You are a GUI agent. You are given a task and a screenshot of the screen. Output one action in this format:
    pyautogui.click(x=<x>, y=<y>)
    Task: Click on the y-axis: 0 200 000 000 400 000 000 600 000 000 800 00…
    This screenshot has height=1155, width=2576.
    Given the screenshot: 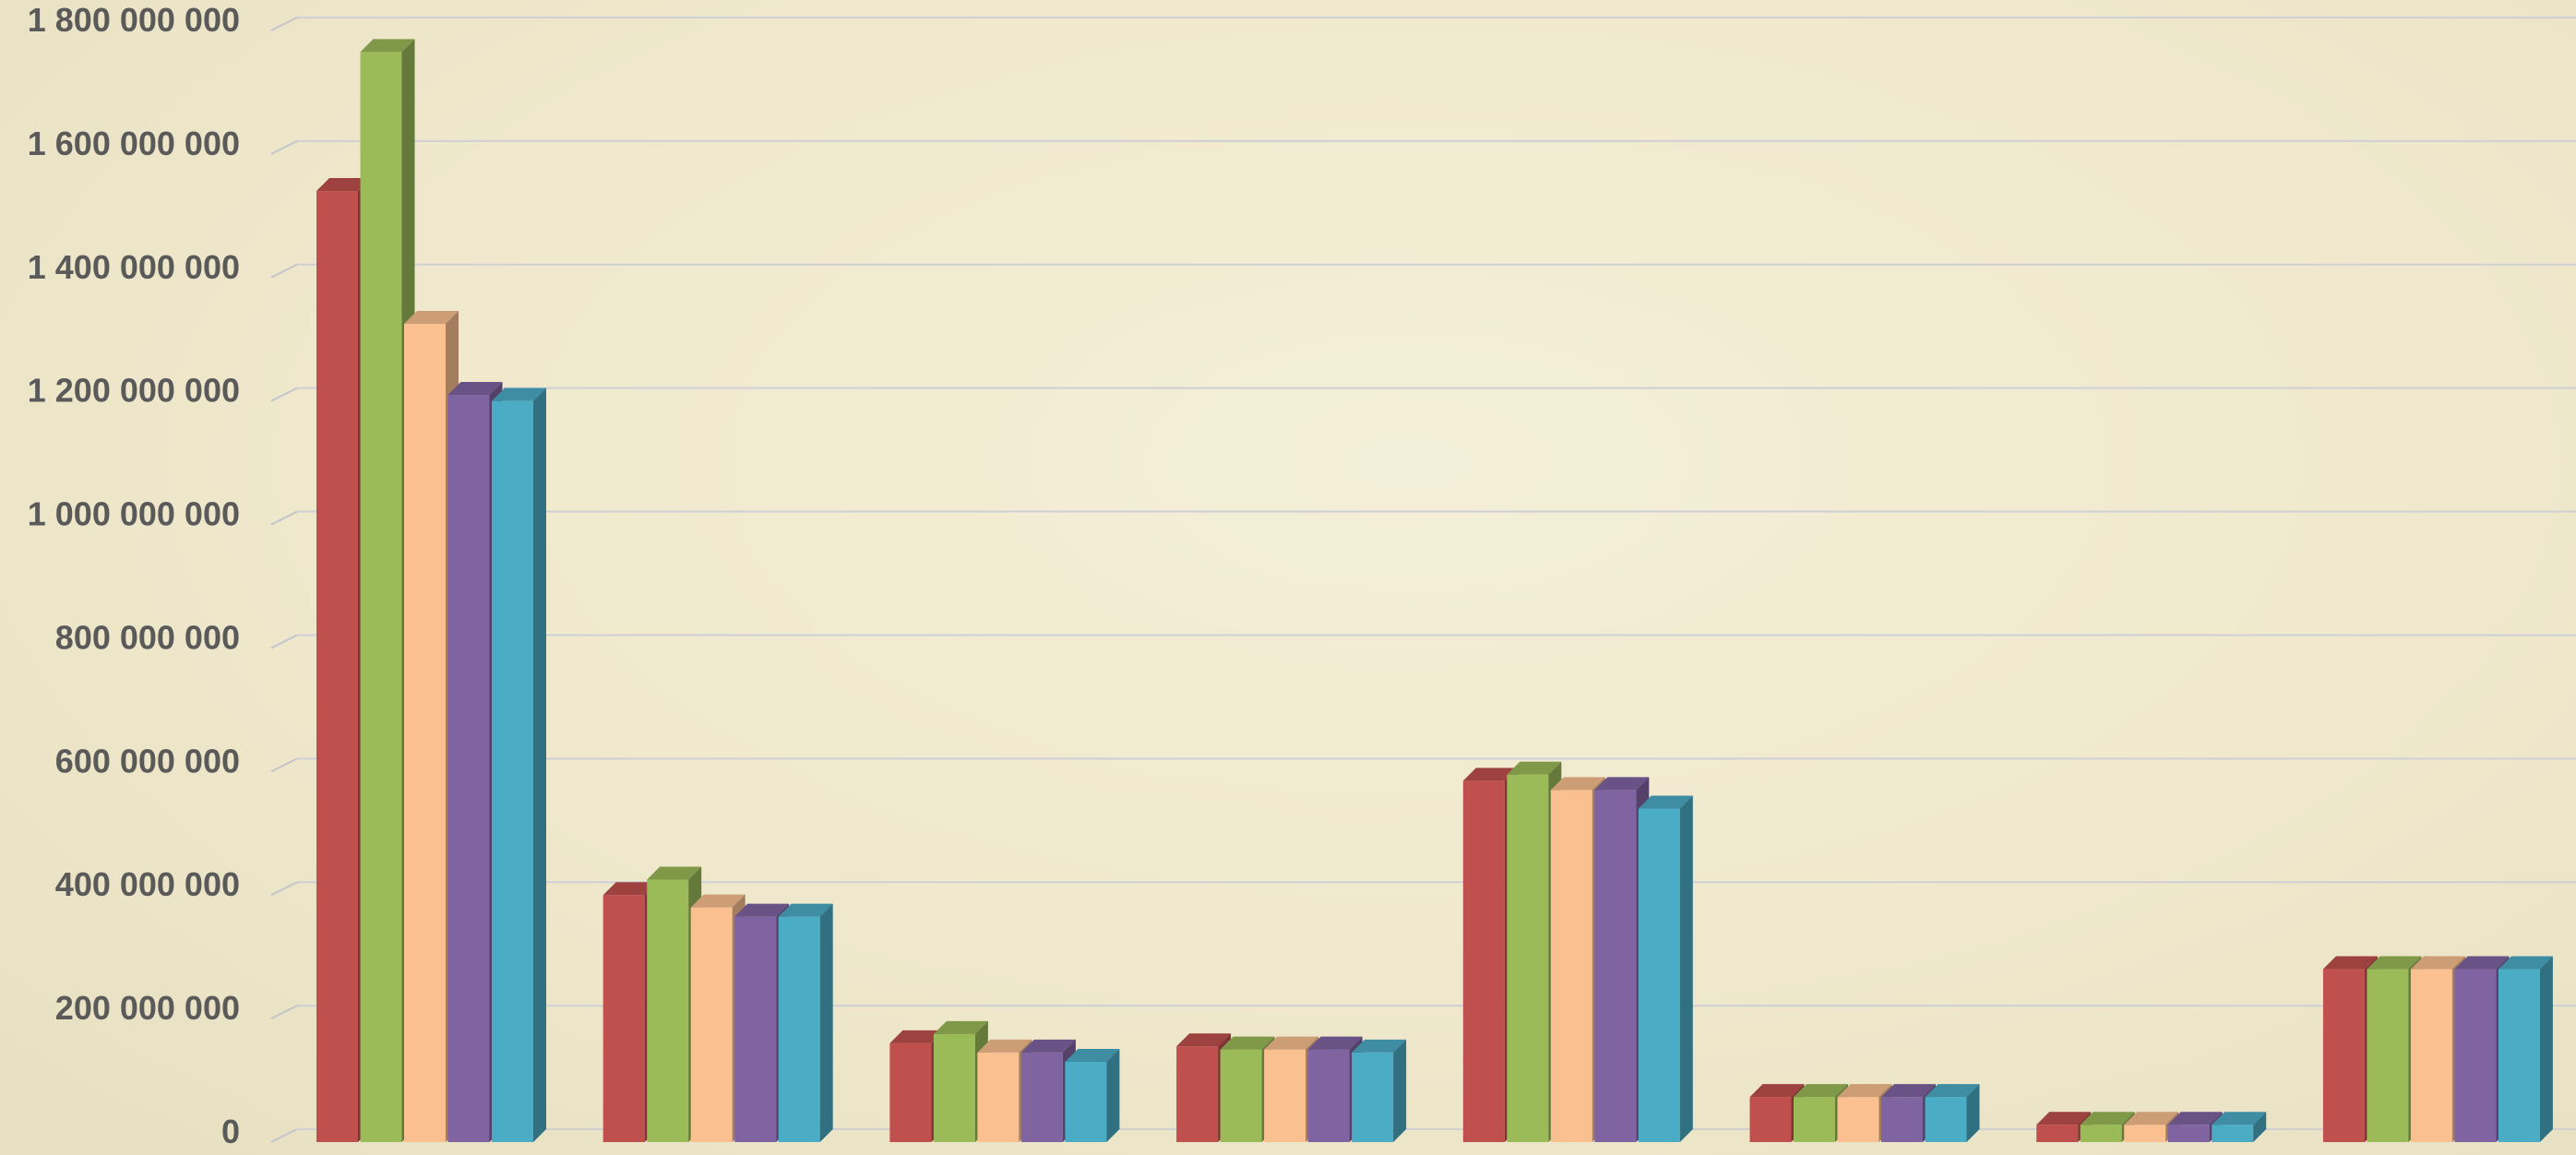 What is the action you would take?
    pyautogui.click(x=134, y=576)
    